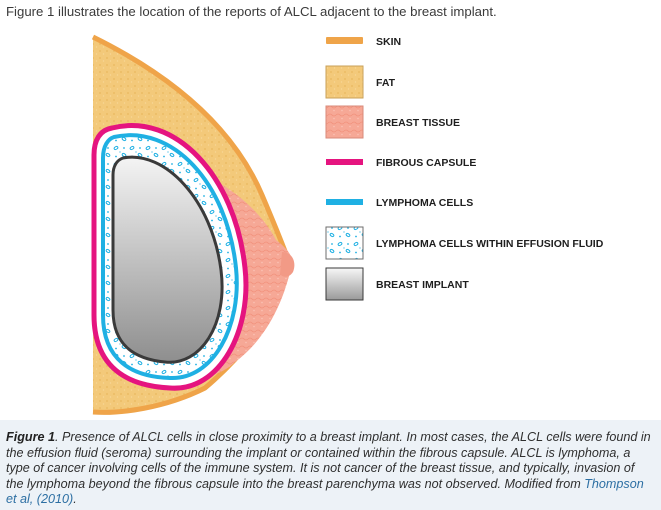 Image resolution: width=661 pixels, height=510 pixels. Describe the element at coordinates (167, 259) in the screenshot. I see `breast-implant` at that location.